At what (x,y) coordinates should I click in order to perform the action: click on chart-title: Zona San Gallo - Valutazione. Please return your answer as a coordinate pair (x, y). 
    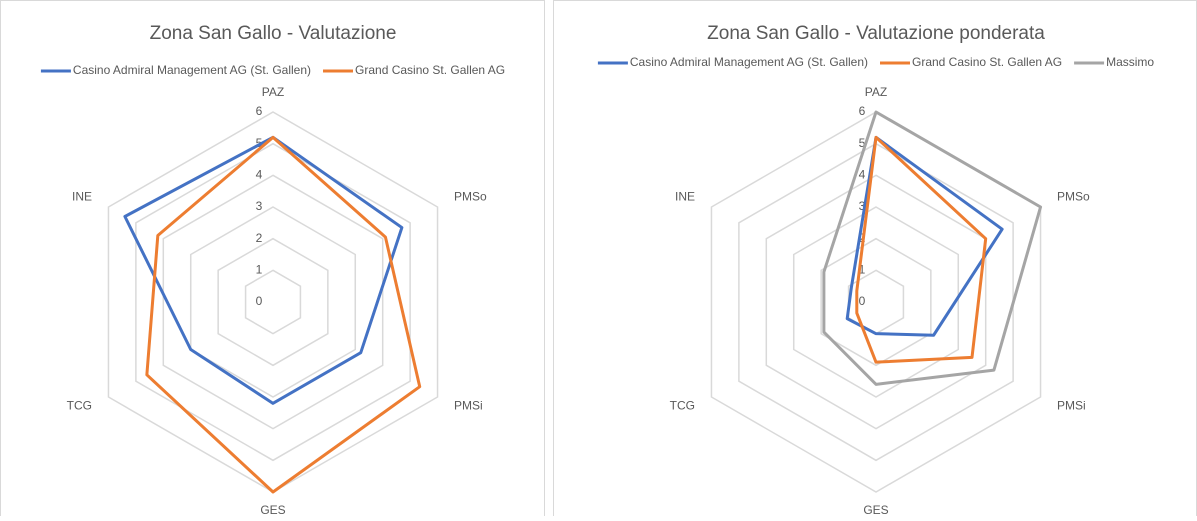
    Looking at the image, I should click on (273, 33).